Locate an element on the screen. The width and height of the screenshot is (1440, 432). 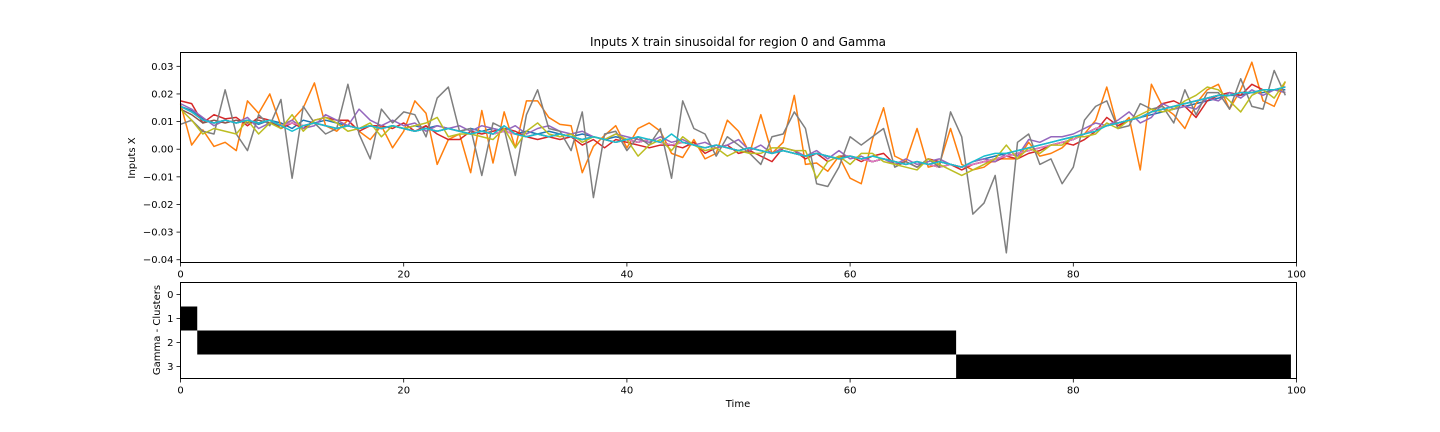
y-tick-label: 0 is located at coordinates (170, 295).